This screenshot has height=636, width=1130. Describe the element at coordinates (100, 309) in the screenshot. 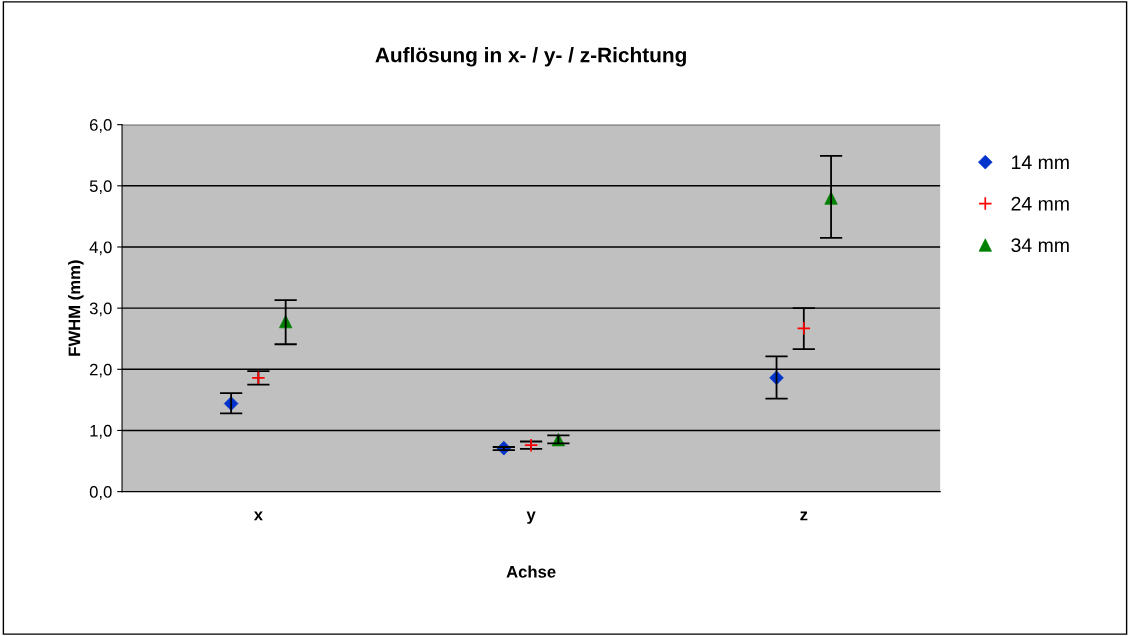

I see `y-tick-label: 3,0` at that location.